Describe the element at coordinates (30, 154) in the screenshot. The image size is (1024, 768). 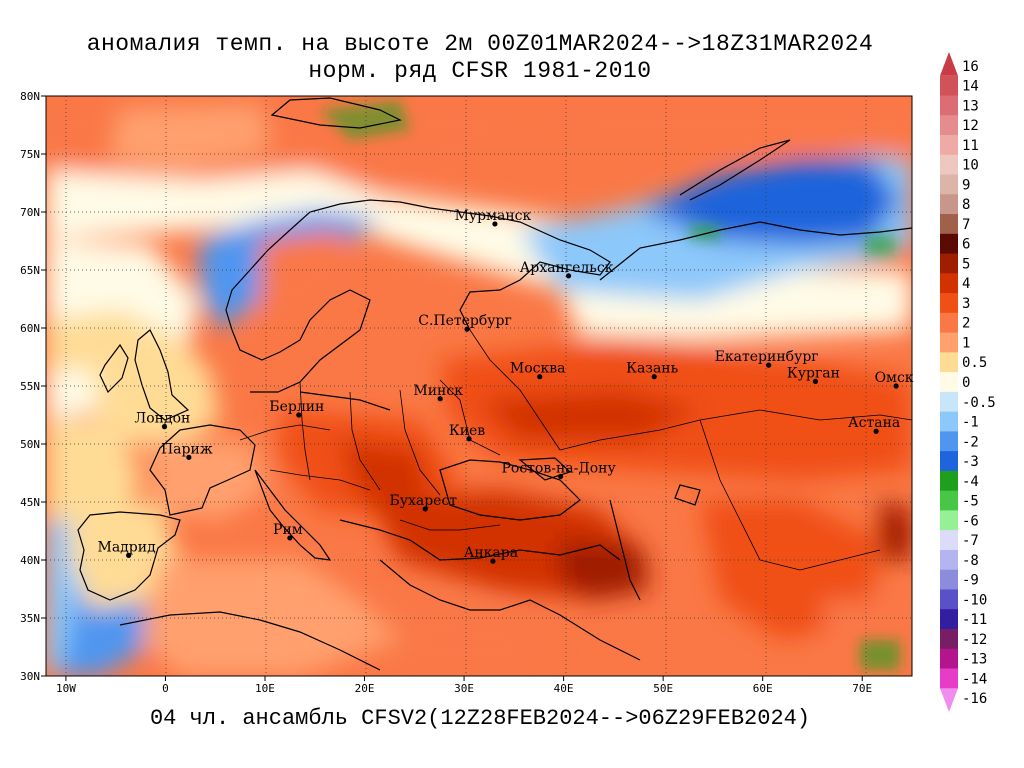
I see `y-tick-label: 75N` at that location.